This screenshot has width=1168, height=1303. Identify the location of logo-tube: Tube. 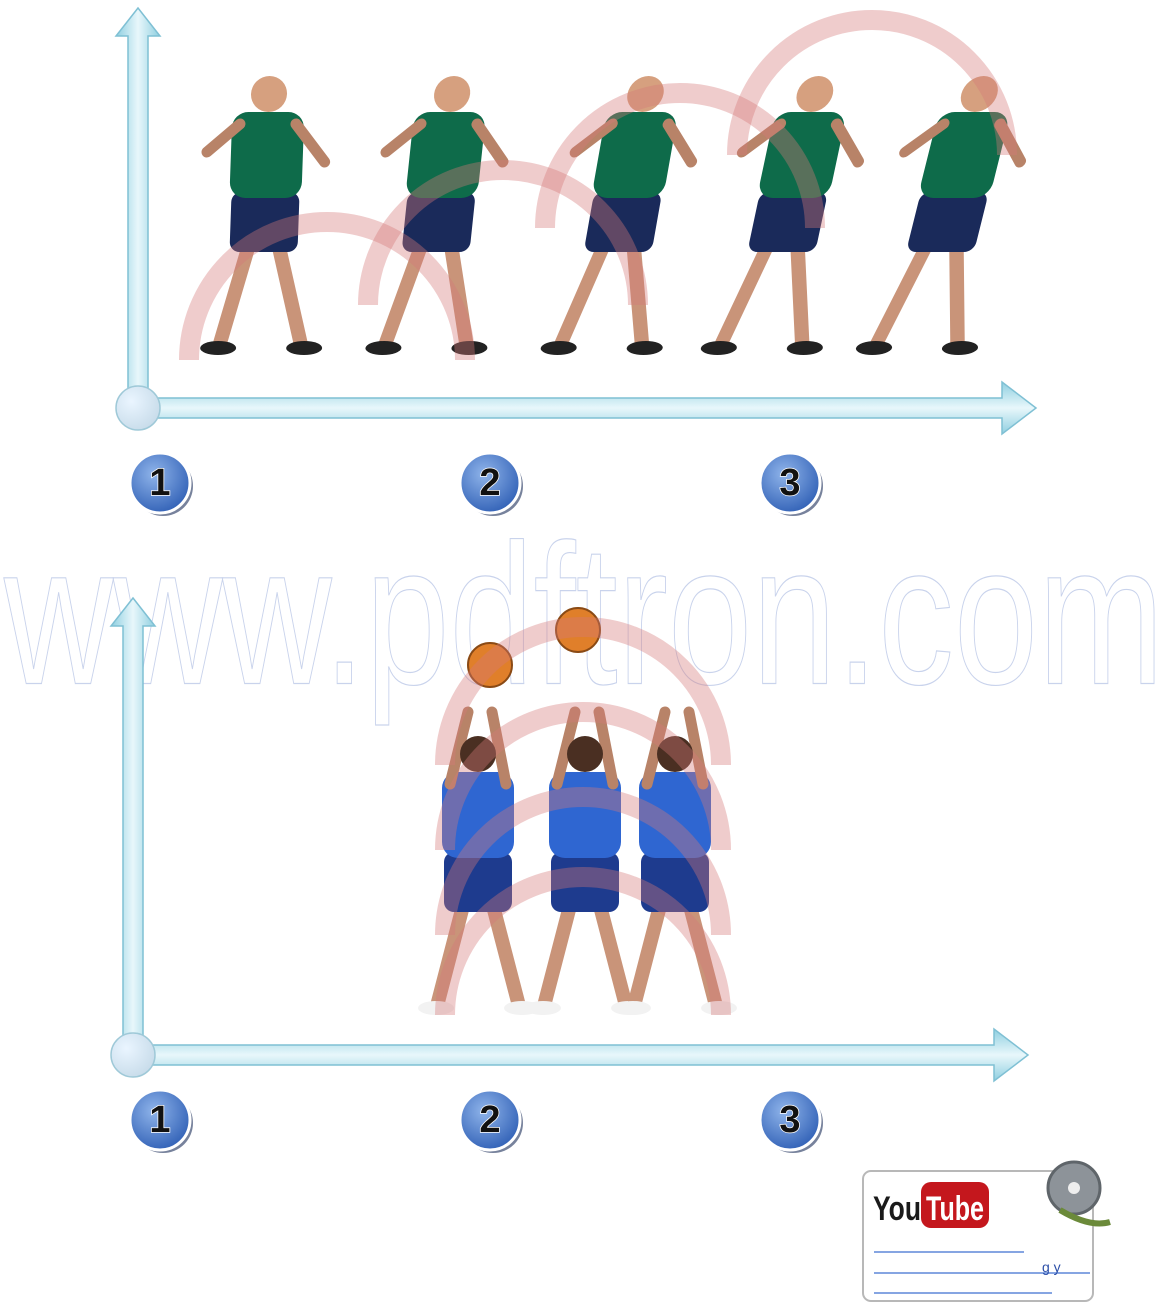
(955, 1209).